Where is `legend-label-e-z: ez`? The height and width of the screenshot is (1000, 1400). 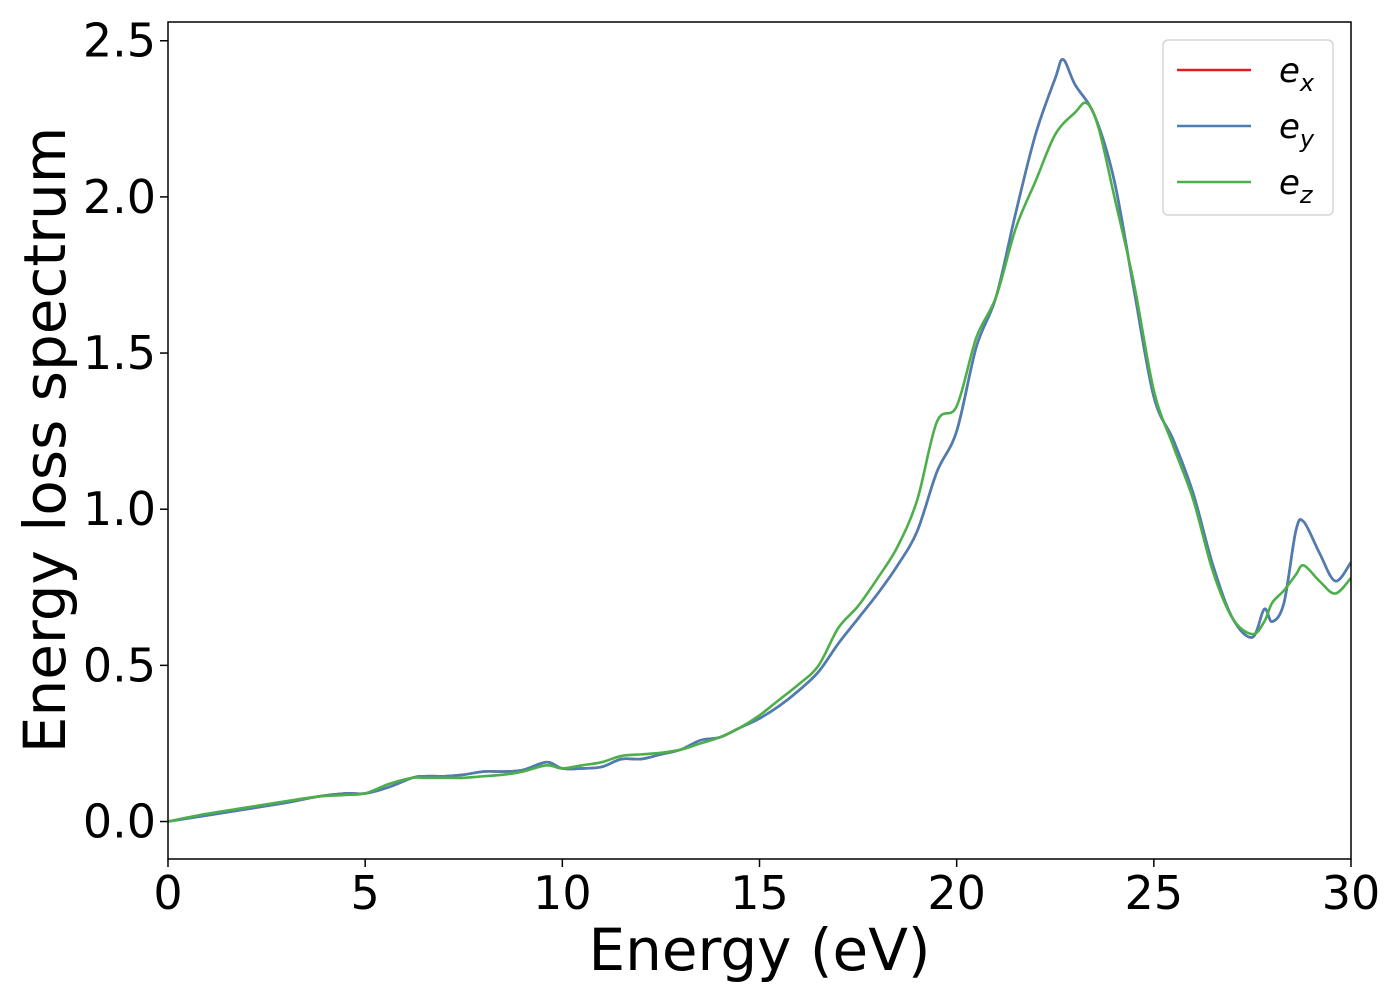 legend-label-e-z: ez is located at coordinates (1296, 186).